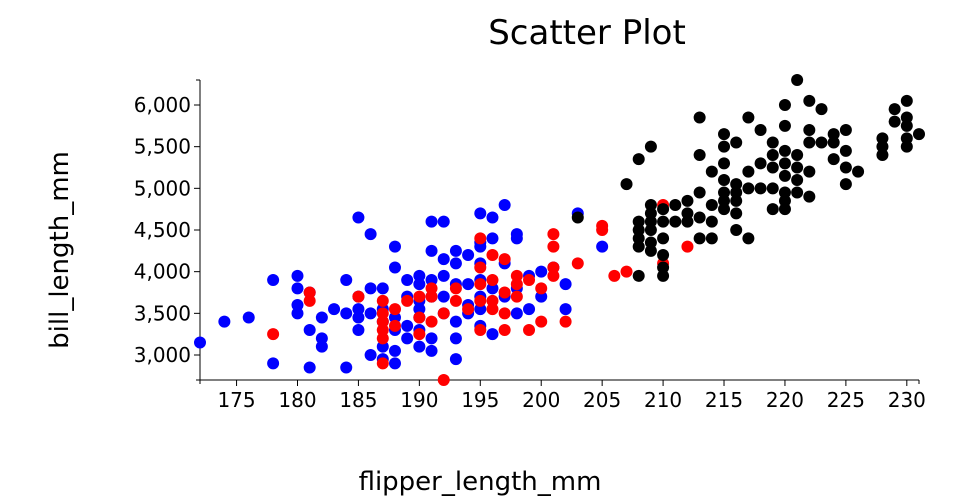  Describe the element at coordinates (162, 272) in the screenshot. I see `y-tick-label: 4,000` at that location.